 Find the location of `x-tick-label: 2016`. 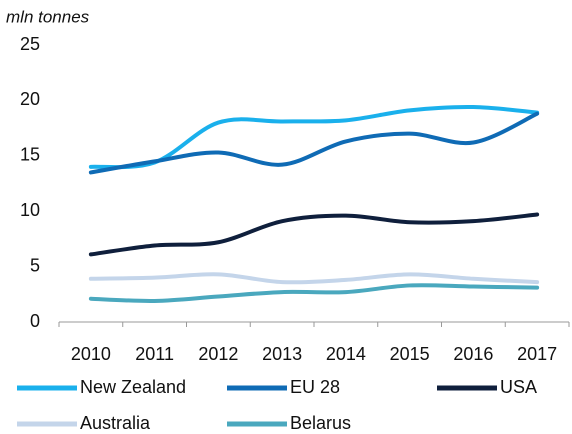

x-tick-label: 2016 is located at coordinates (473, 354).